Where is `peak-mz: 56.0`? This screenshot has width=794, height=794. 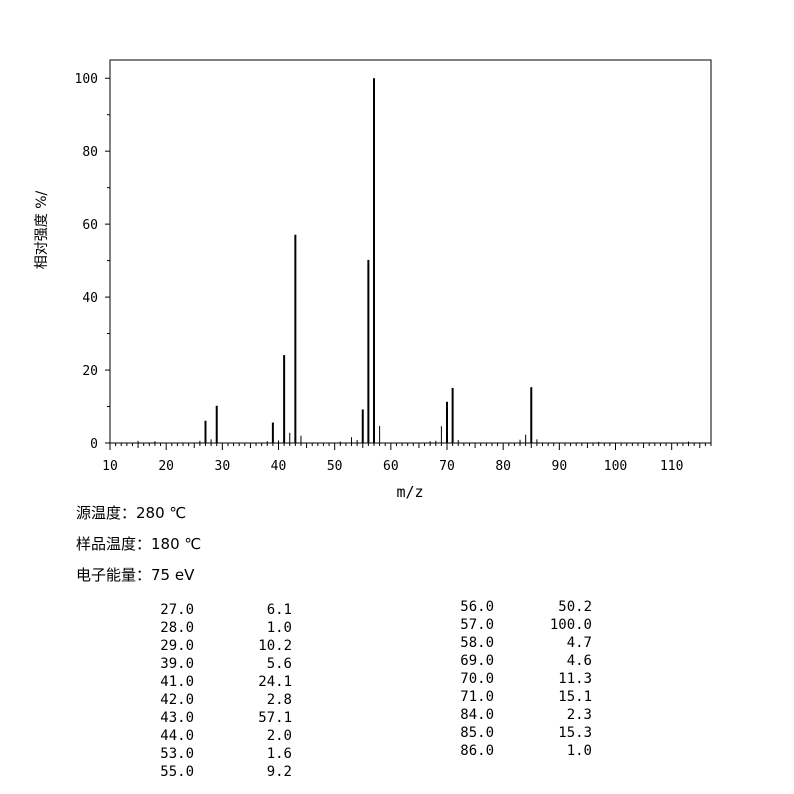
peak-mz: 56.0 is located at coordinates (477, 607).